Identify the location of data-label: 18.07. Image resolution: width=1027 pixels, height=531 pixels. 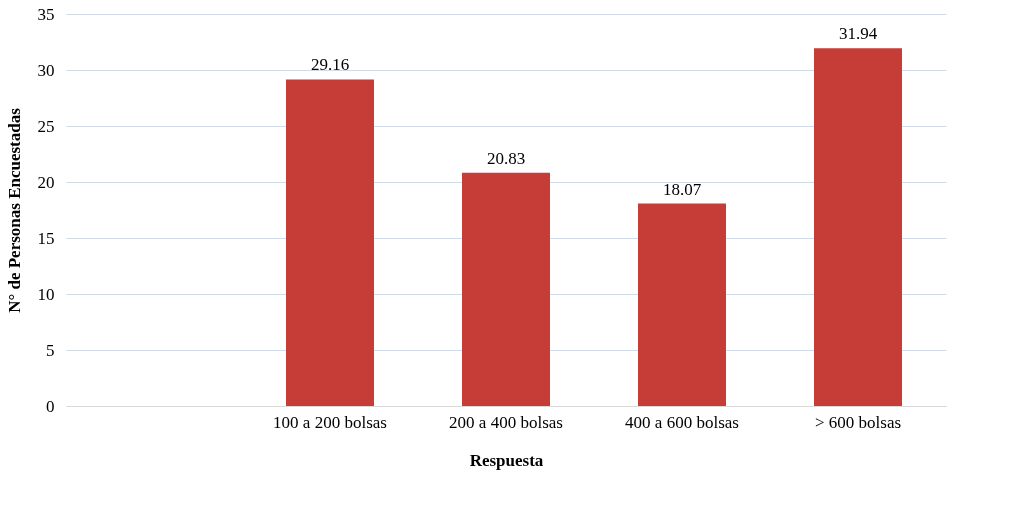
(682, 189).